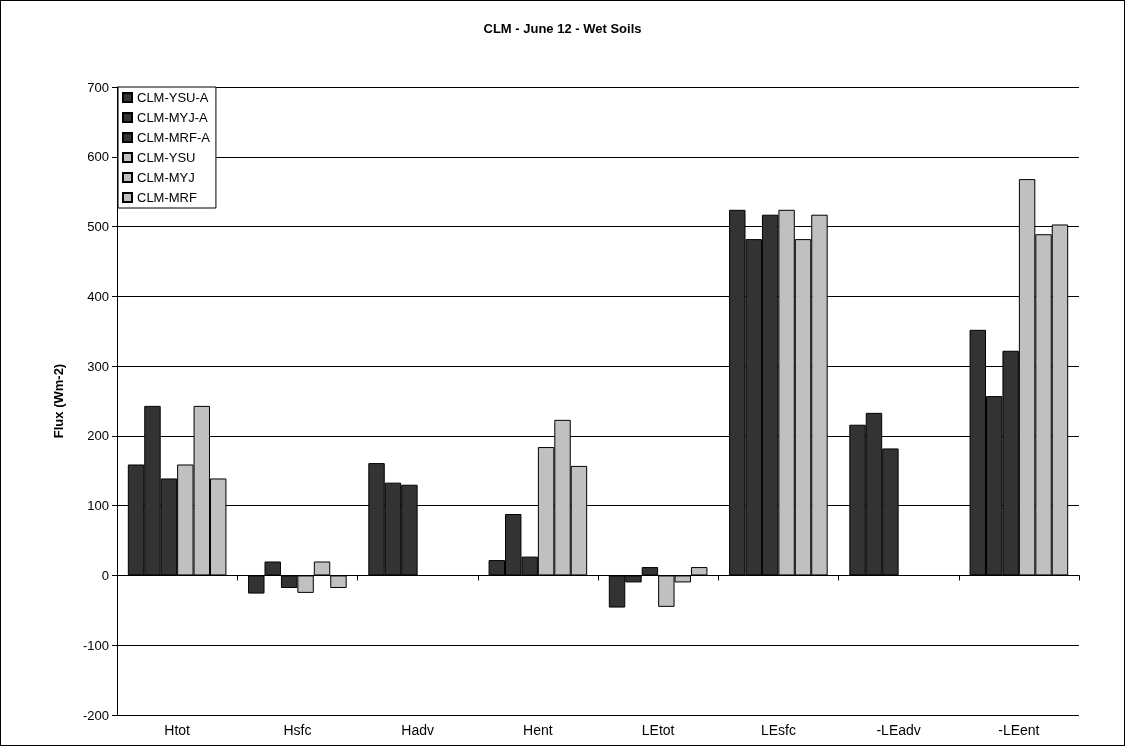  Describe the element at coordinates (177, 730) in the screenshot. I see `x-tick-label: Htot` at that location.